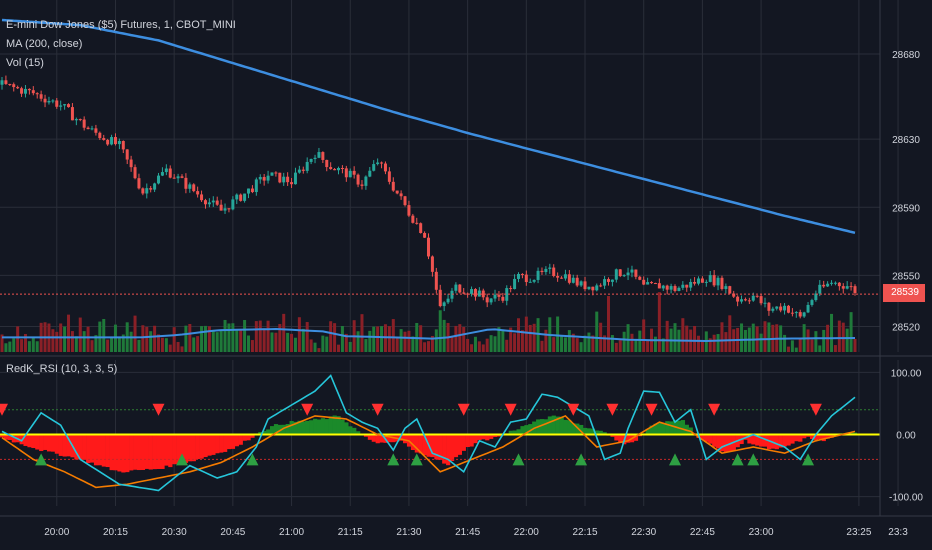  What do you see at coordinates (25, 63) in the screenshot?
I see `vol-legend: Vol (15)` at bounding box center [25, 63].